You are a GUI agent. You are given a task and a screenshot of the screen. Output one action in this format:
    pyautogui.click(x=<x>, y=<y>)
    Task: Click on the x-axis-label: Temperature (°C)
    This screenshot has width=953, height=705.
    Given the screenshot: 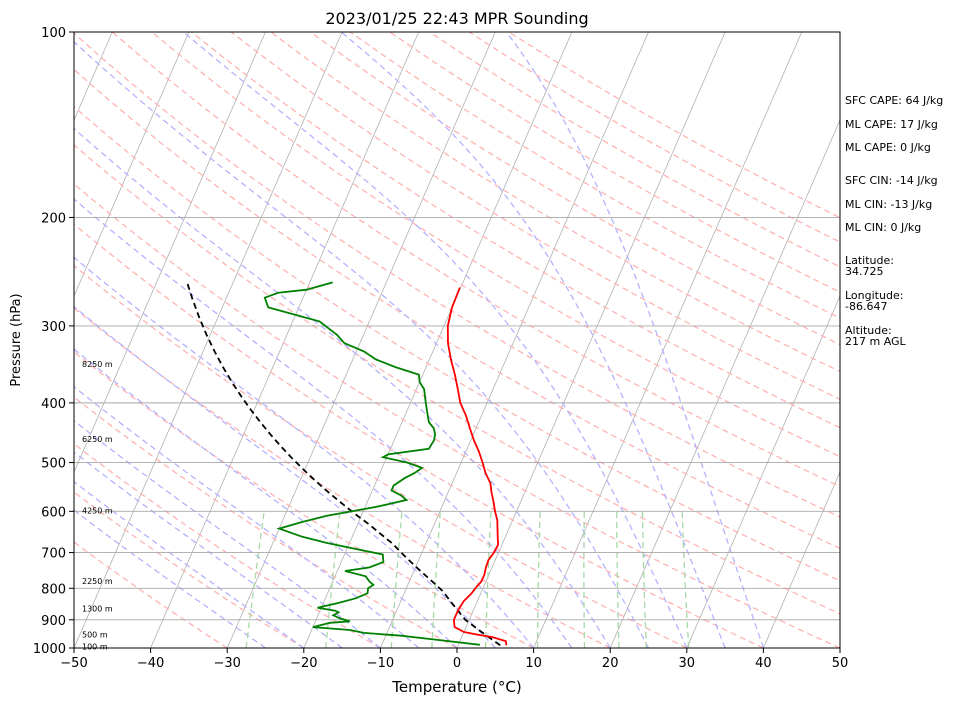 What is the action you would take?
    pyautogui.click(x=456, y=687)
    